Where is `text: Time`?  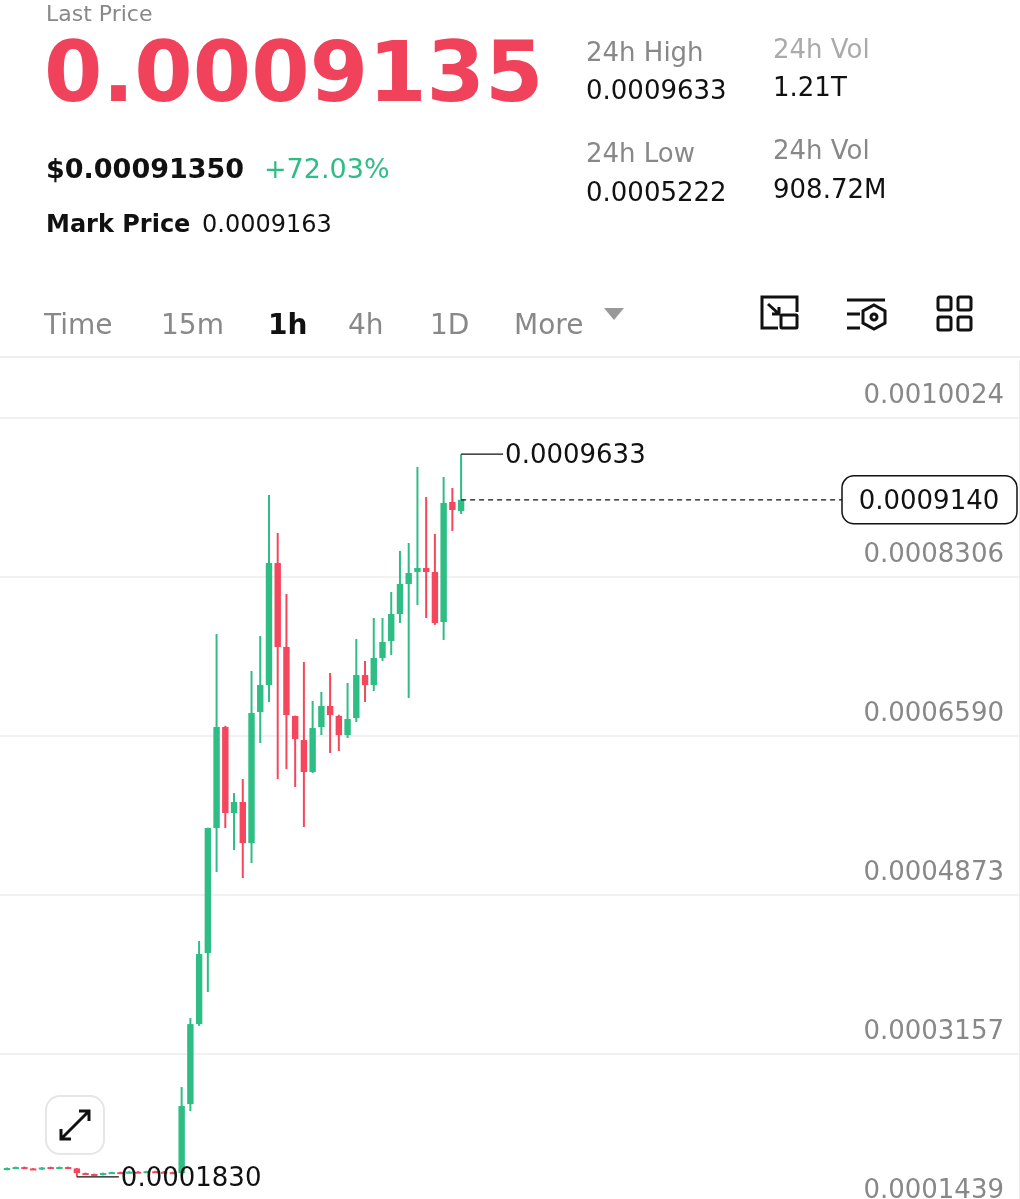 text: Time is located at coordinates (78, 324).